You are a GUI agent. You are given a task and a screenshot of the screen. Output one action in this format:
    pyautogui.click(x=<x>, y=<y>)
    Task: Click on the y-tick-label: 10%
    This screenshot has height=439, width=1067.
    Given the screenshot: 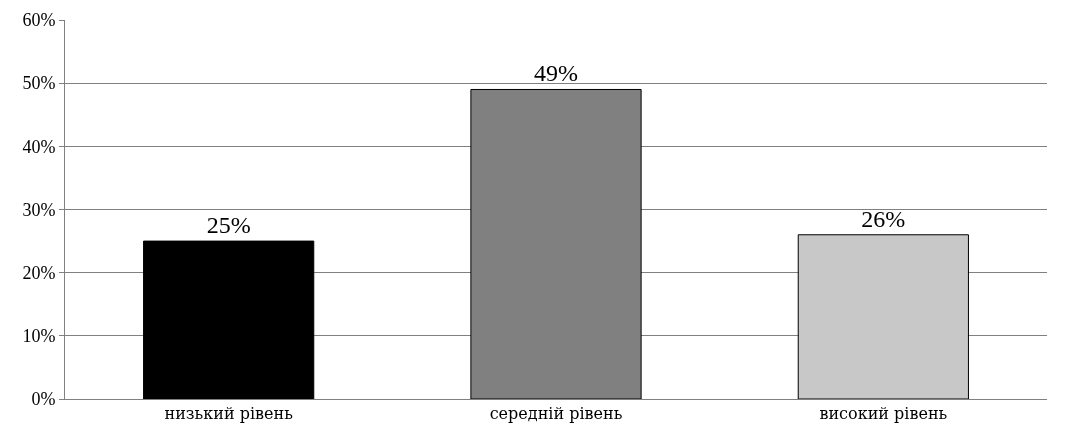 What is the action you would take?
    pyautogui.click(x=39, y=336)
    